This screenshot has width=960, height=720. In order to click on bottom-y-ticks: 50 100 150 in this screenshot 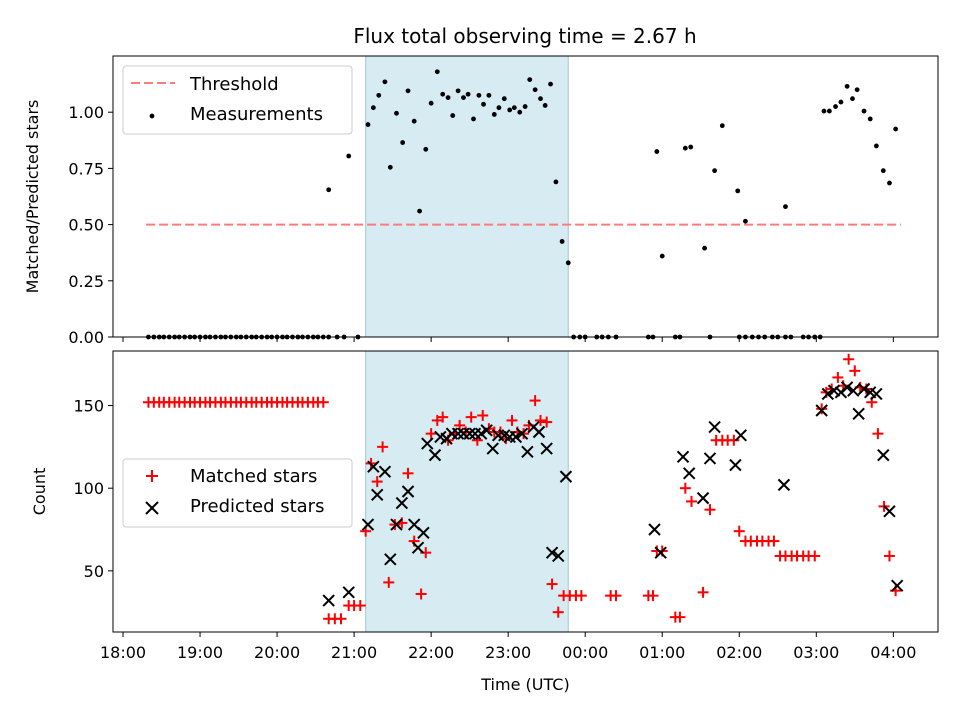, I will do `click(93, 489)`.